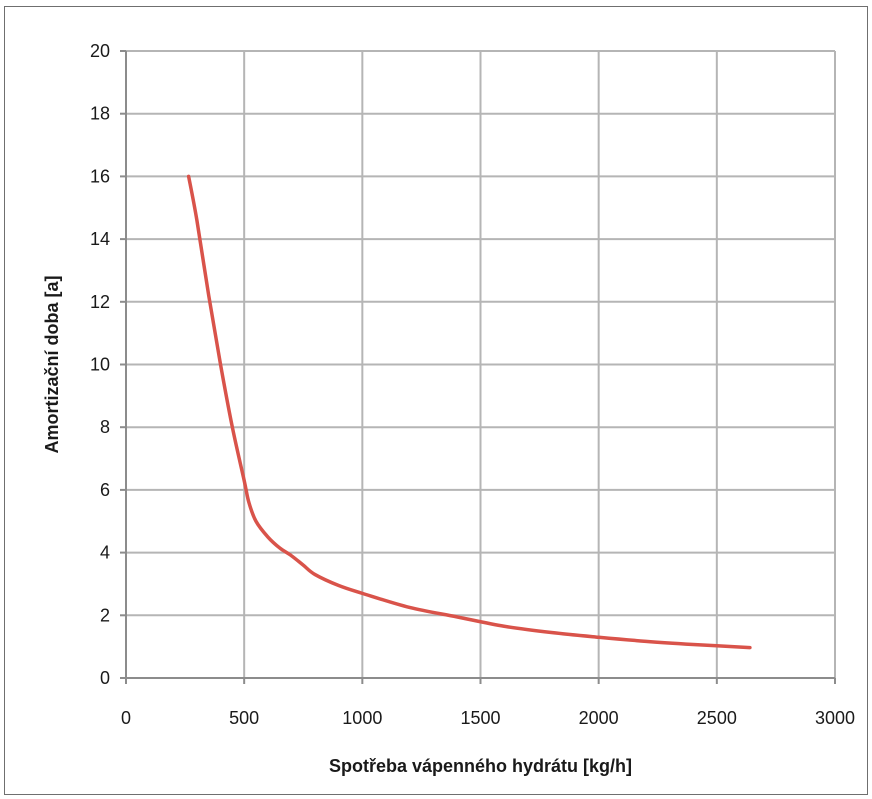  Describe the element at coordinates (100, 365) in the screenshot. I see `y-tick-label-10: 10` at that location.